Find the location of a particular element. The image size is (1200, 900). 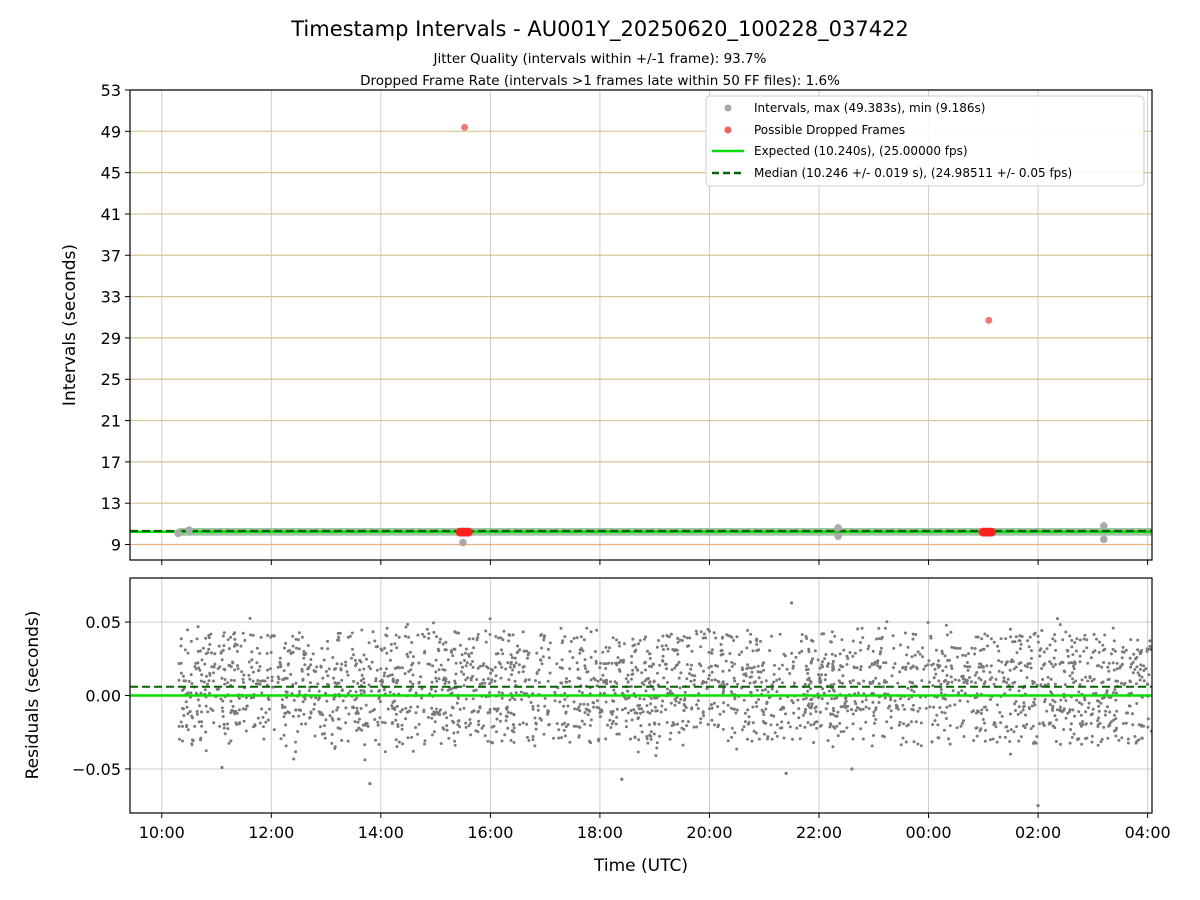

intervals-y-tick-label: 25 is located at coordinates (111, 379).